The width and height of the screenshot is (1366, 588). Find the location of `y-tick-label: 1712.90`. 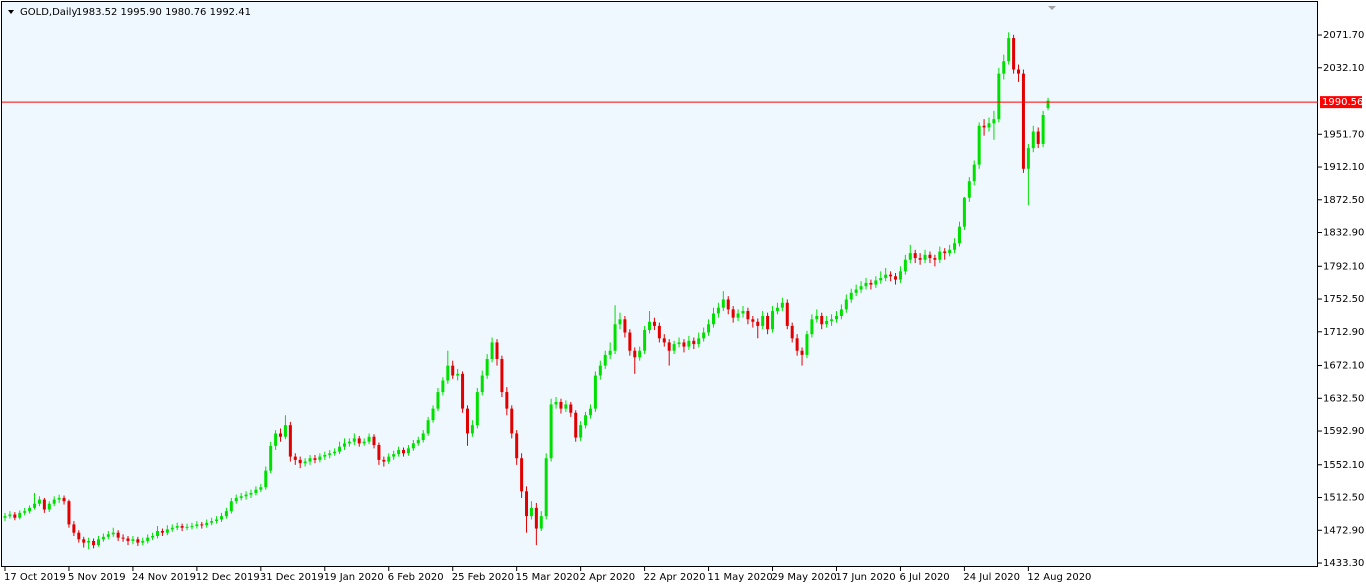

y-tick-label: 1712.90 is located at coordinates (1343, 332).